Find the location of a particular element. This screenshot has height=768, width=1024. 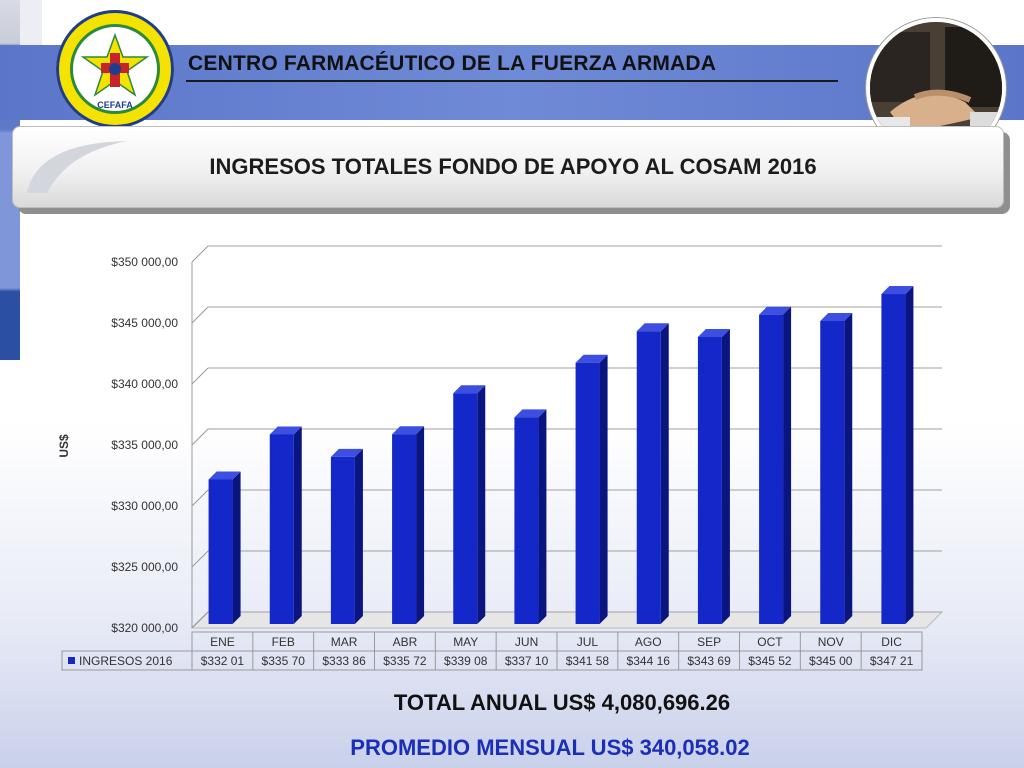

data-label: $332 01 is located at coordinates (223, 661).